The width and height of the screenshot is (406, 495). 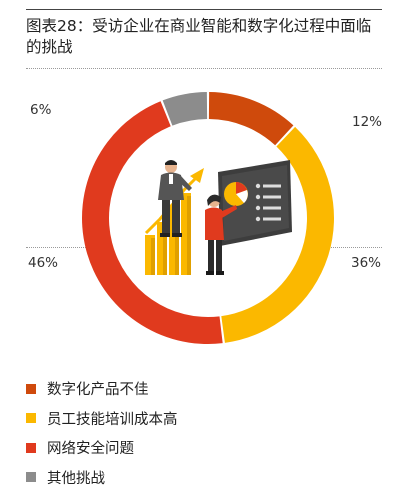 I want to click on legend-label: 数字化产品不佳, so click(x=98, y=390).